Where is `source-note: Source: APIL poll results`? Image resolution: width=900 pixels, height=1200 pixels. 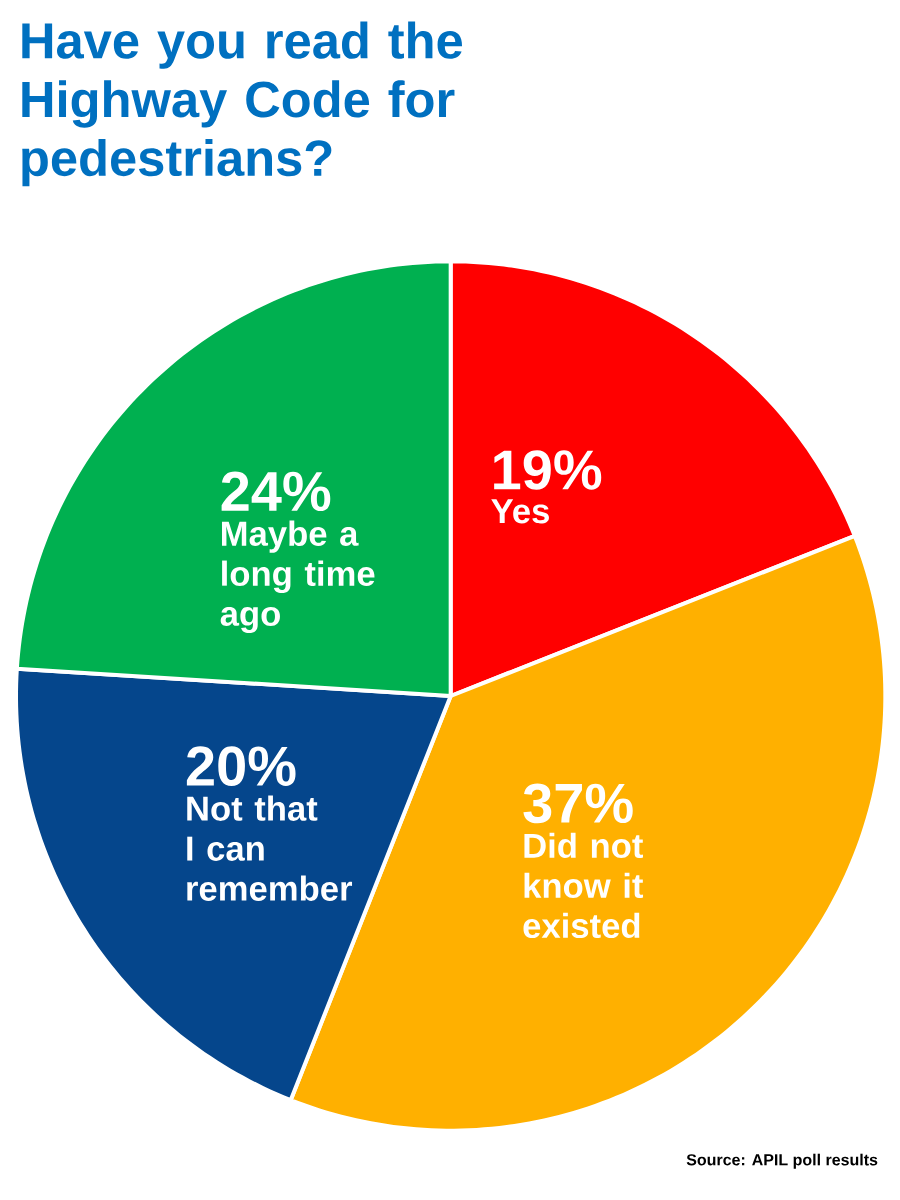
source-note: Source: APIL poll results is located at coordinates (782, 1161).